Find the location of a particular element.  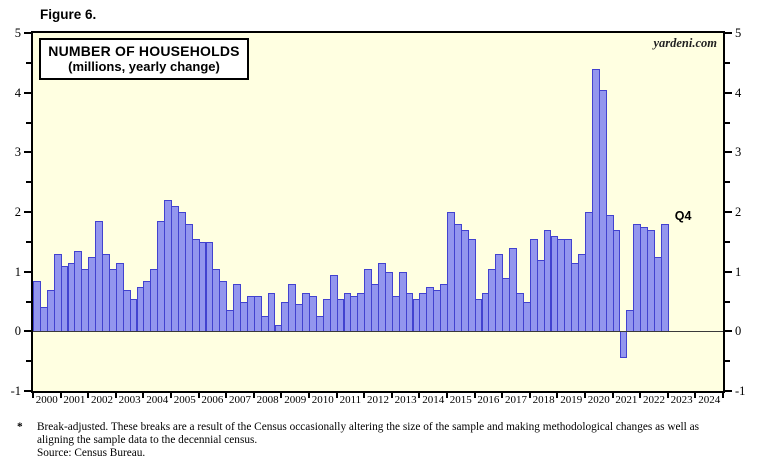

bar-2021-q2 is located at coordinates (623, 345).